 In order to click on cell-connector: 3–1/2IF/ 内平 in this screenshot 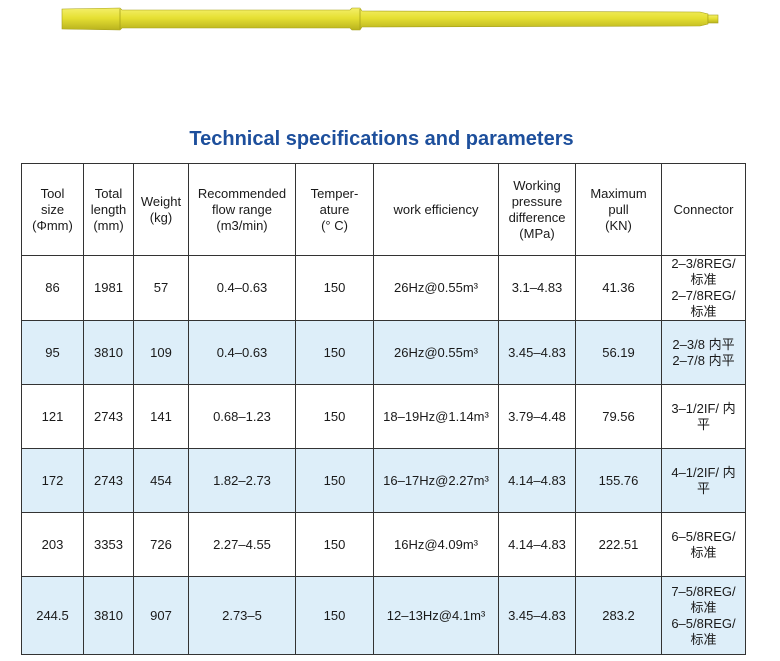, I will do `click(703, 416)`.